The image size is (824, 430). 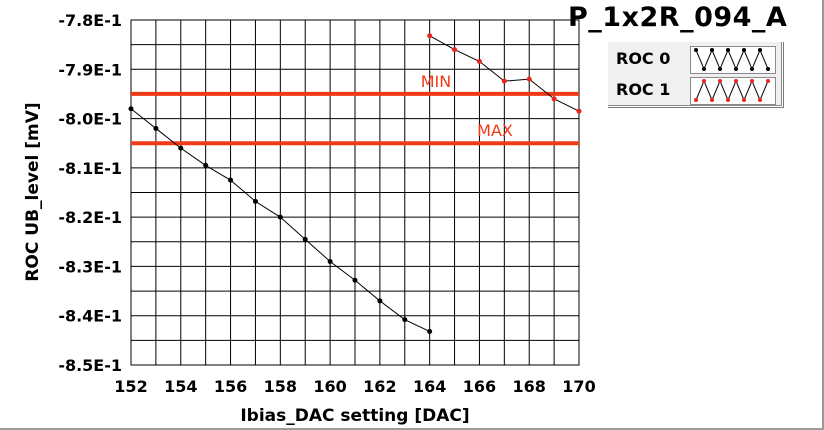 I want to click on x-tick-label: 156, so click(x=230, y=386).